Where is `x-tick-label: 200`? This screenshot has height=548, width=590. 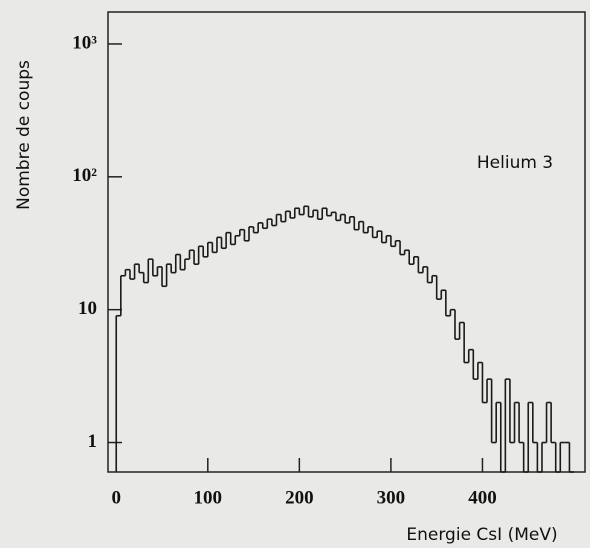
x-tick-label: 200 is located at coordinates (299, 497).